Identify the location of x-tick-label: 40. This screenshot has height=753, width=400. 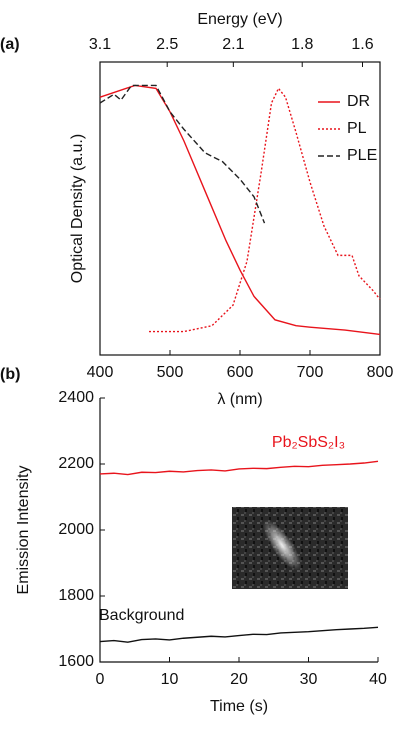
(378, 679).